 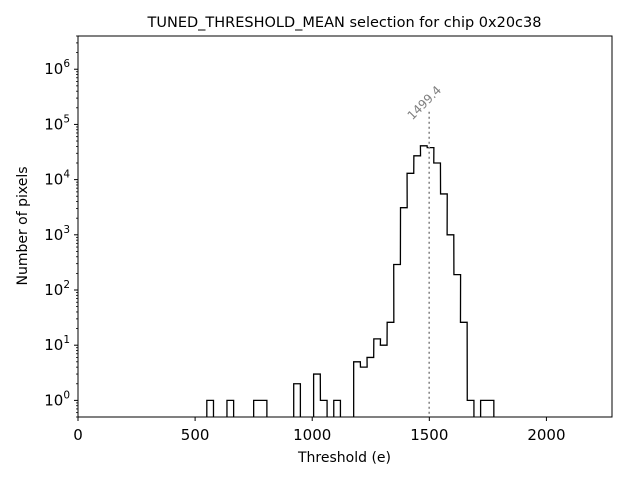 What do you see at coordinates (57, 399) in the screenshot?
I see `y-tick-label: 10⁰` at bounding box center [57, 399].